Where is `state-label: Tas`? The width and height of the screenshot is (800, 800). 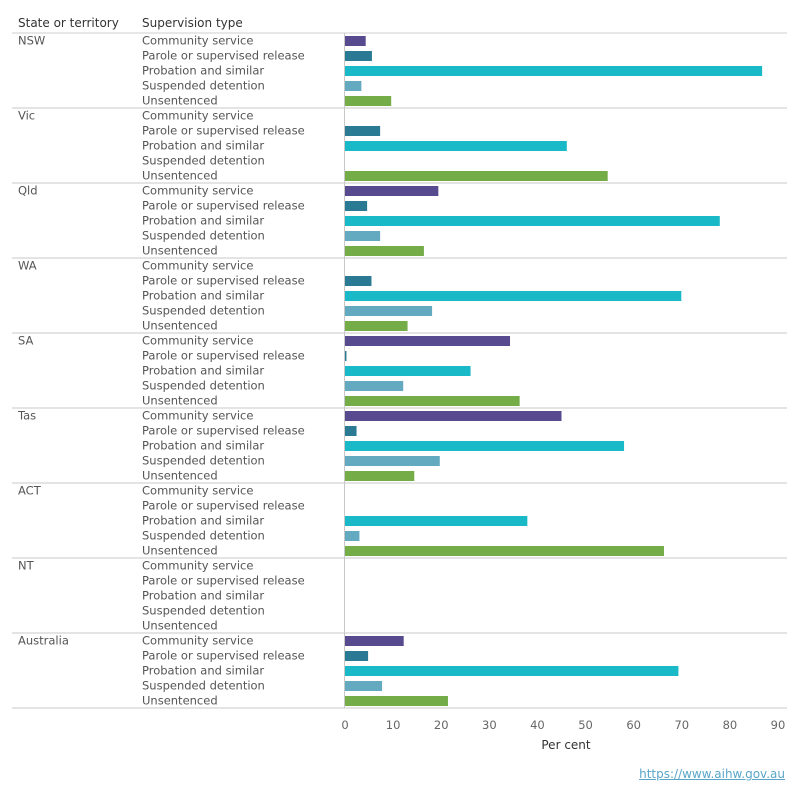 state-label: Tas is located at coordinates (26, 416).